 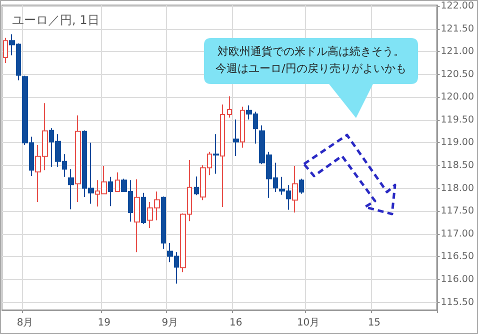 I want to click on y-tick-label: 116.00, so click(x=457, y=279).